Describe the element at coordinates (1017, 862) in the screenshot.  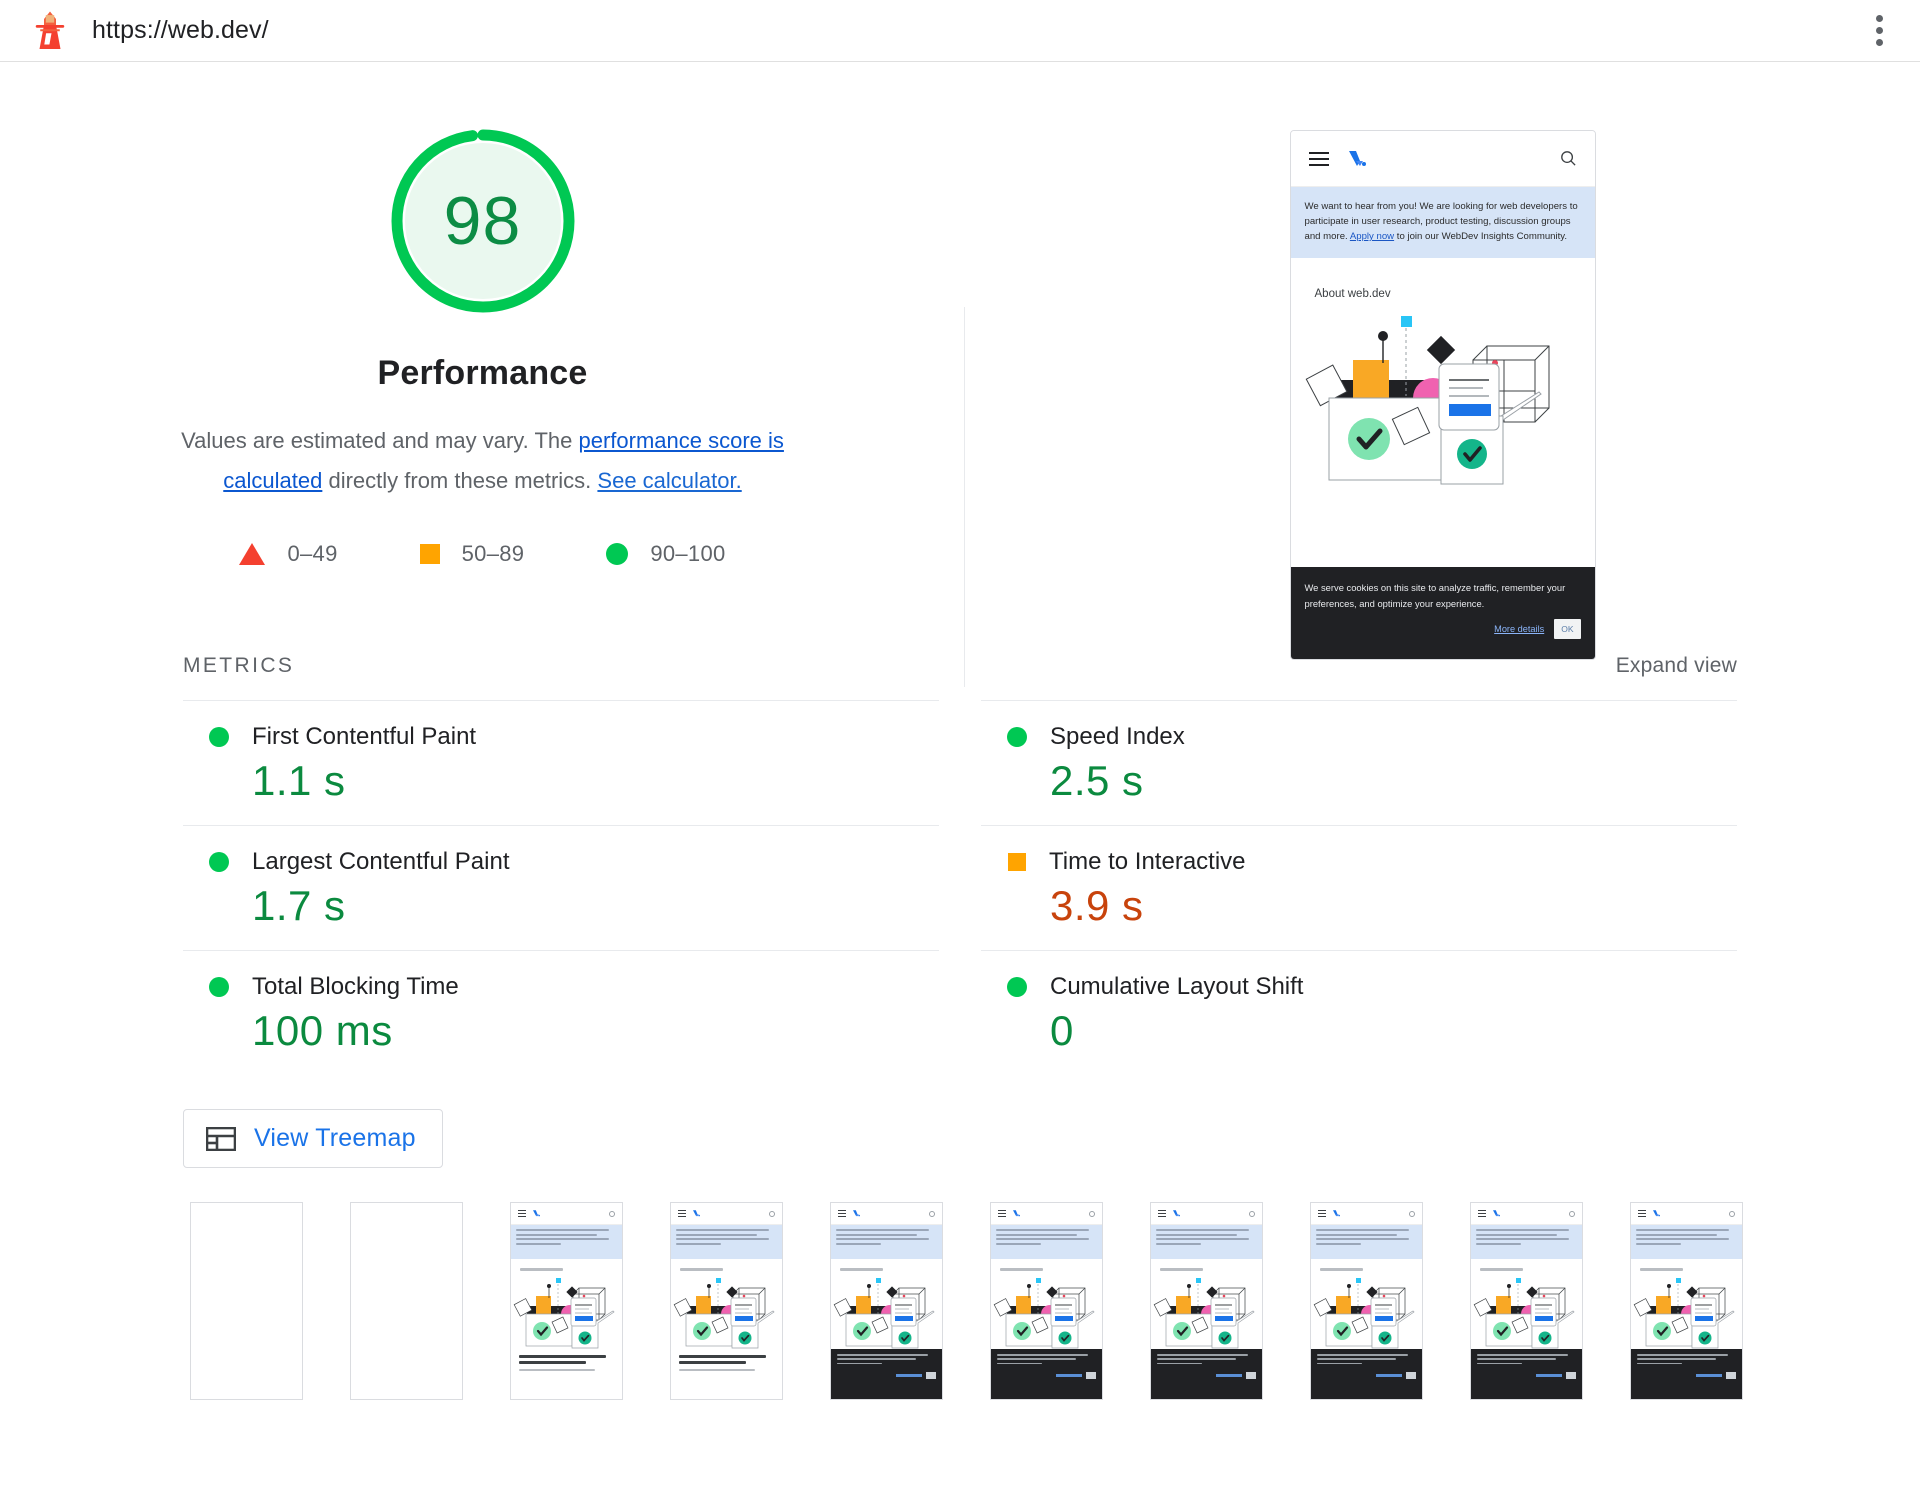
I see `average-square-icon` at that location.